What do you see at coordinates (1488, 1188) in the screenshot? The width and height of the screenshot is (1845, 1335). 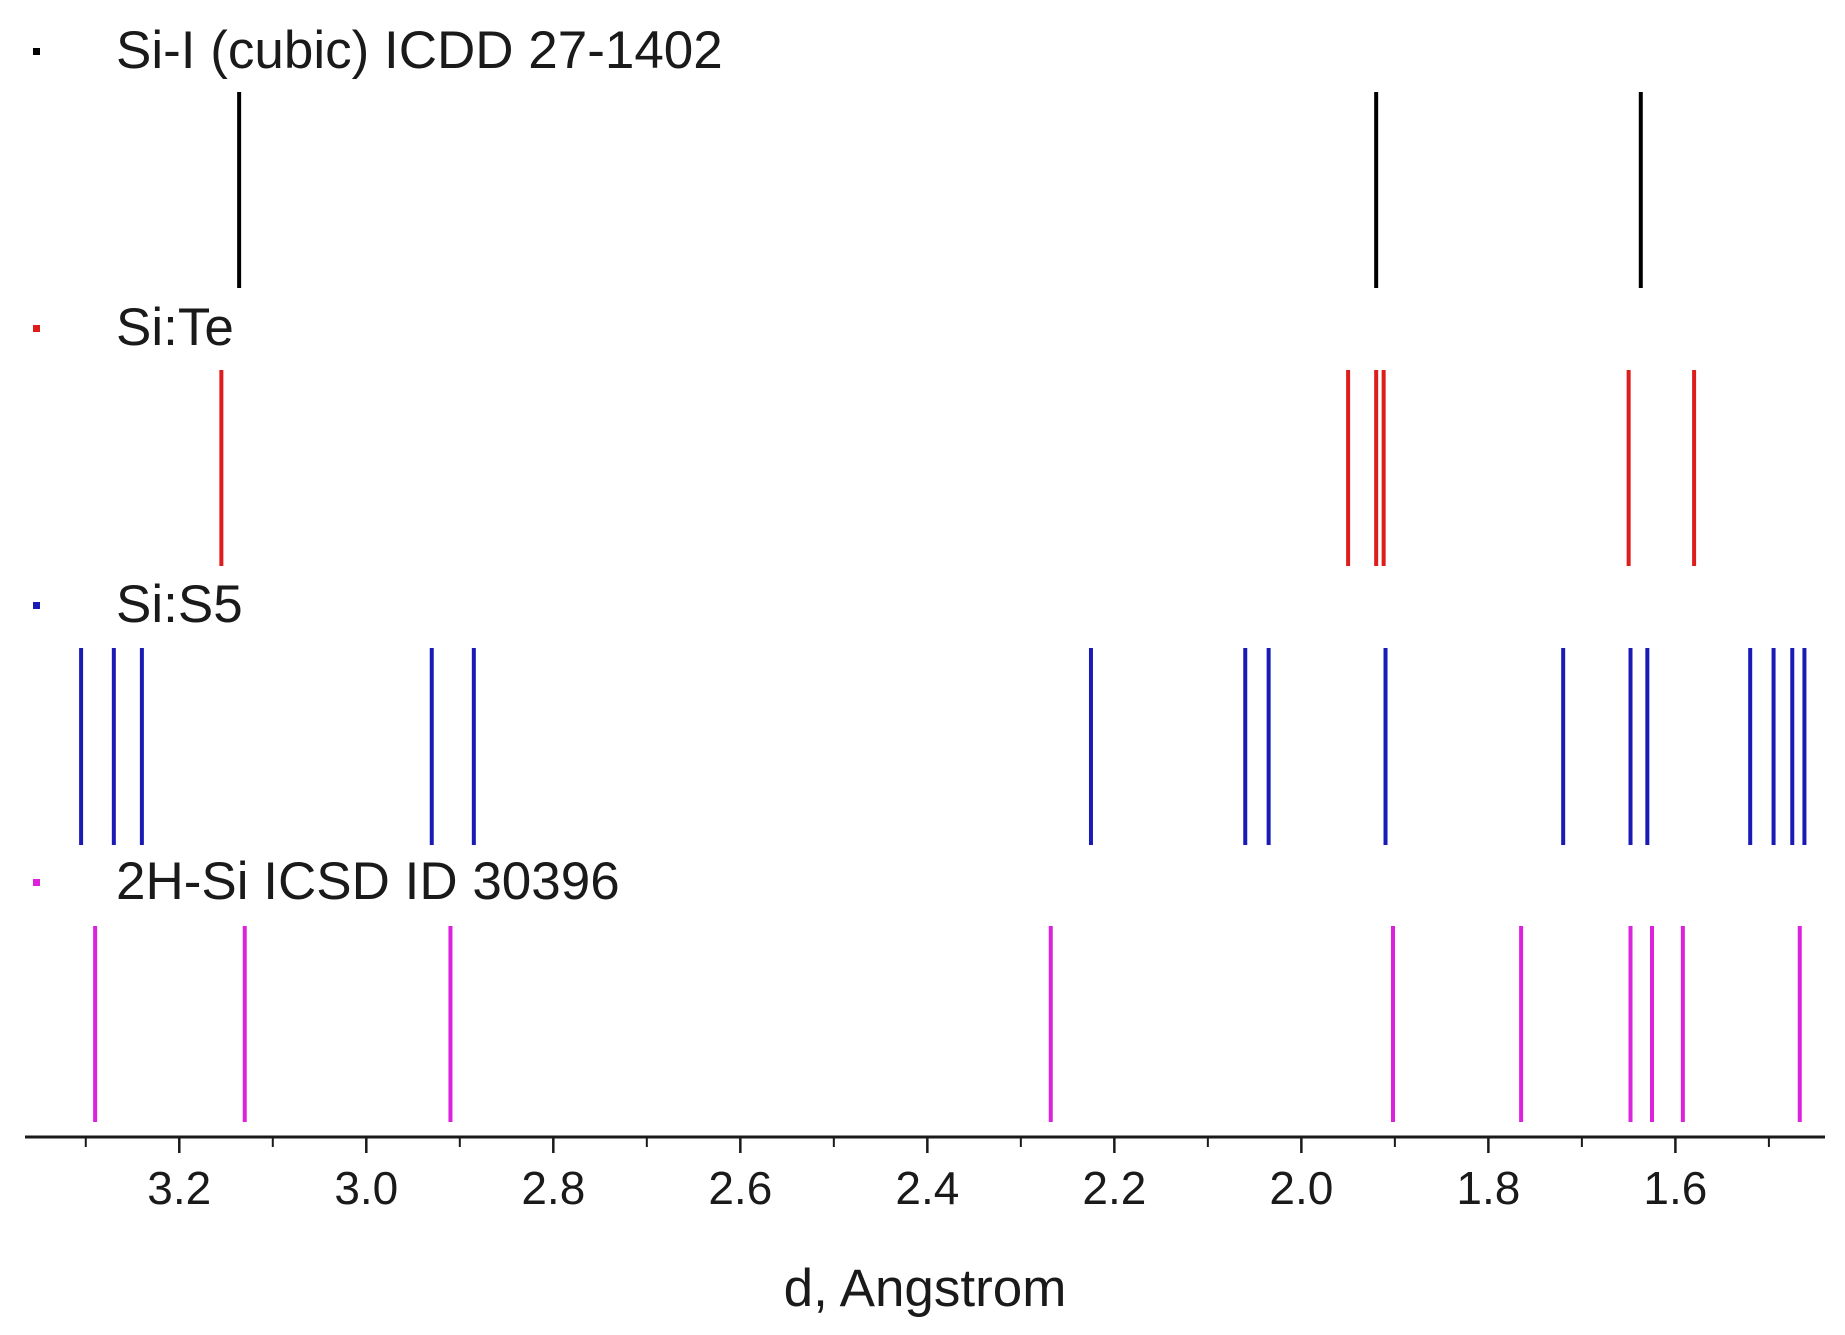 I see `tick-label: 1.8` at bounding box center [1488, 1188].